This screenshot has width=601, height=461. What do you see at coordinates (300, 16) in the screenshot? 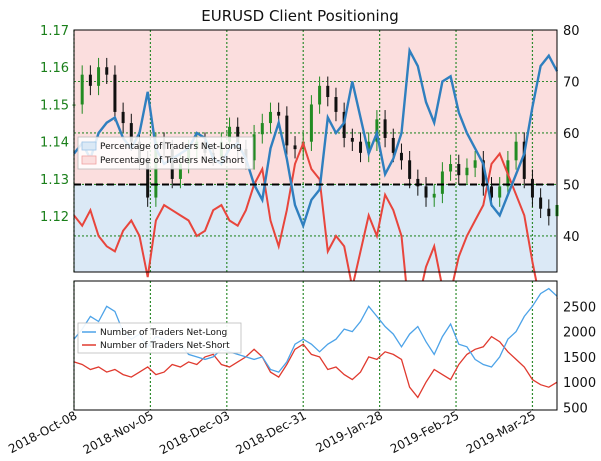
I see `chart-title: EURUSD Client Positioning` at bounding box center [300, 16].